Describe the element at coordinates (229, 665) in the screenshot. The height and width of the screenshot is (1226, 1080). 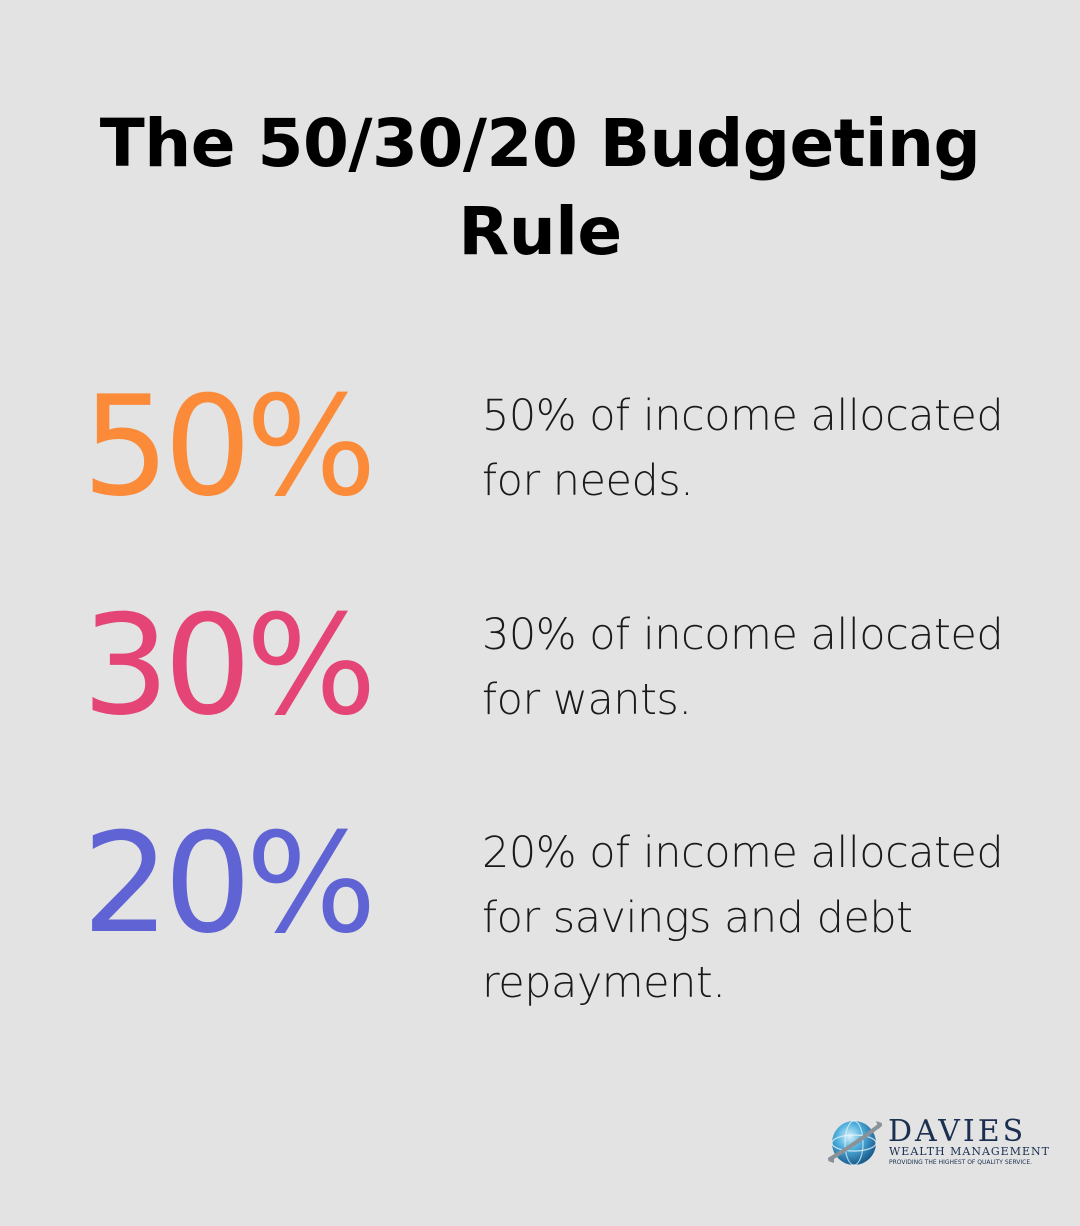
I see `stat-value: 30%` at that location.